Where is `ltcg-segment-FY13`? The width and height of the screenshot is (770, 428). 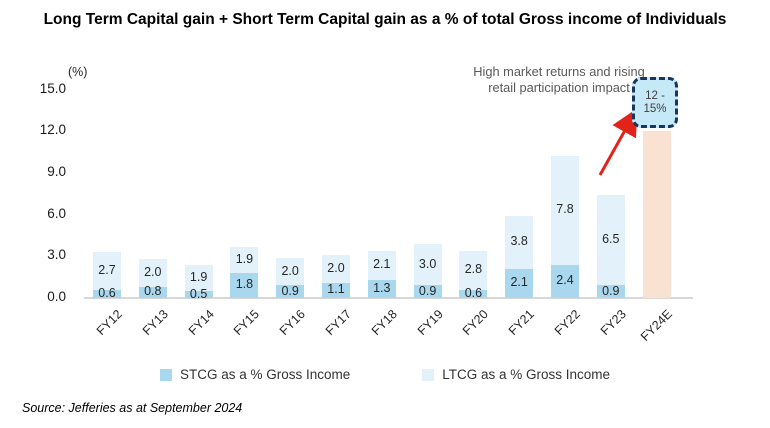 ltcg-segment-FY13 is located at coordinates (152, 273).